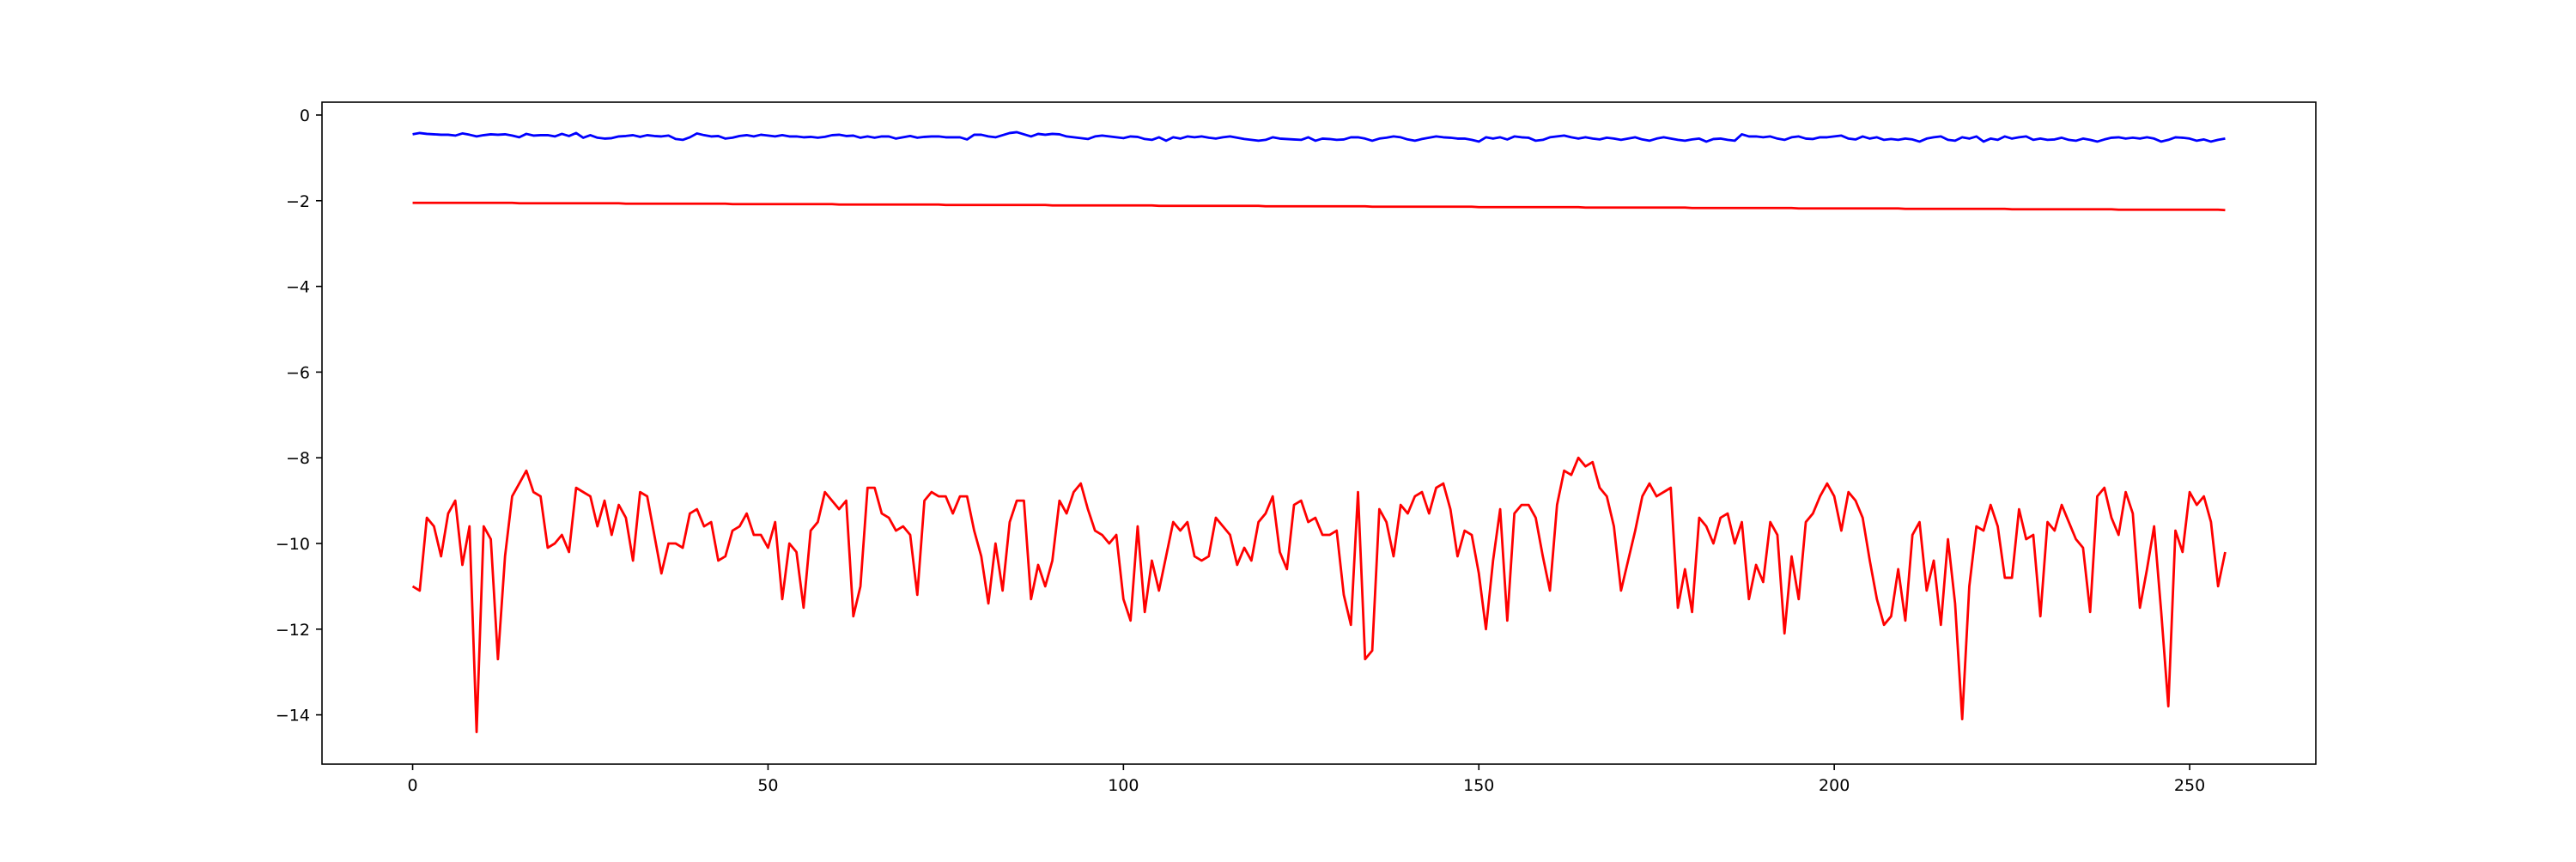 The image size is (2576, 862). Describe the element at coordinates (412, 785) in the screenshot. I see `x-tick-label: 0` at that location.